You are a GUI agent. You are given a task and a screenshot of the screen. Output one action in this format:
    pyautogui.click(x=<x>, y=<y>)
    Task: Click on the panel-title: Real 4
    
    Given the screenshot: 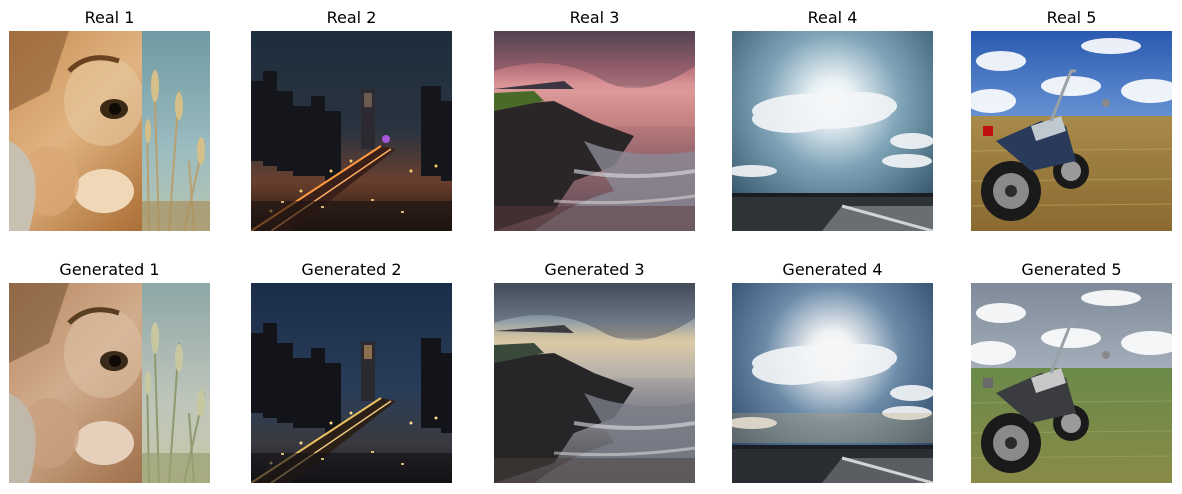 What is the action you would take?
    pyautogui.click(x=832, y=17)
    